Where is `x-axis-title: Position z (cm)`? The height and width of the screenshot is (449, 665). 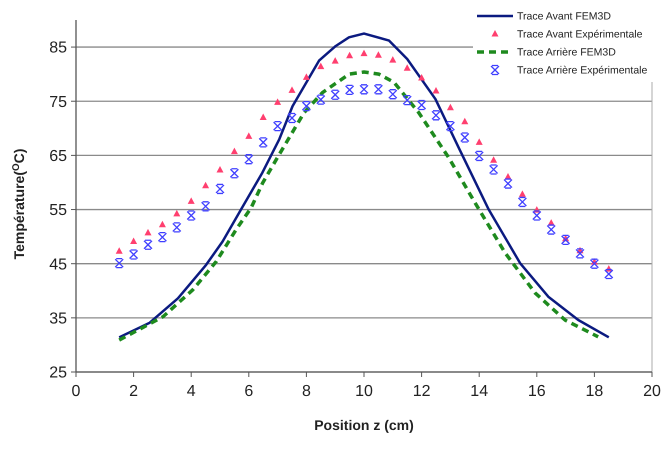 x-axis-title: Position z (cm) is located at coordinates (364, 425).